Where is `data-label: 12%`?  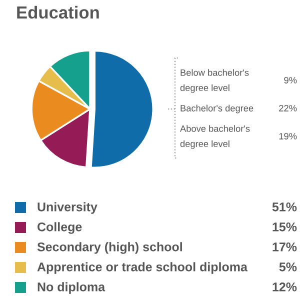 data-label: 12% is located at coordinates (284, 287).